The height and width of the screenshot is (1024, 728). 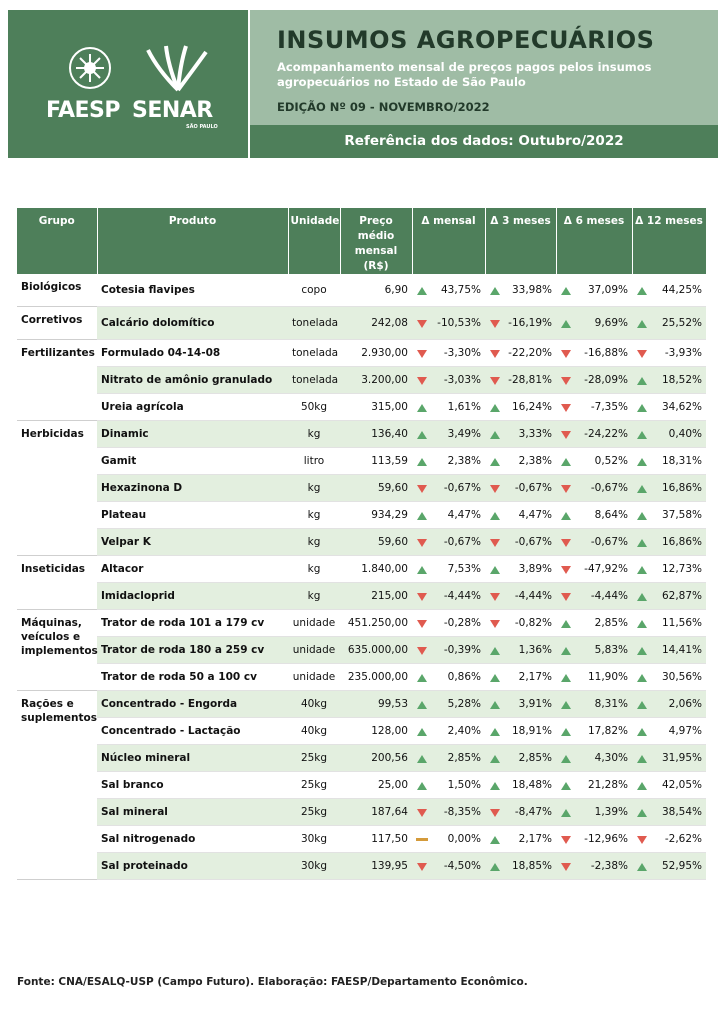 I want to click on change-value: -0,67%, so click(x=533, y=542).